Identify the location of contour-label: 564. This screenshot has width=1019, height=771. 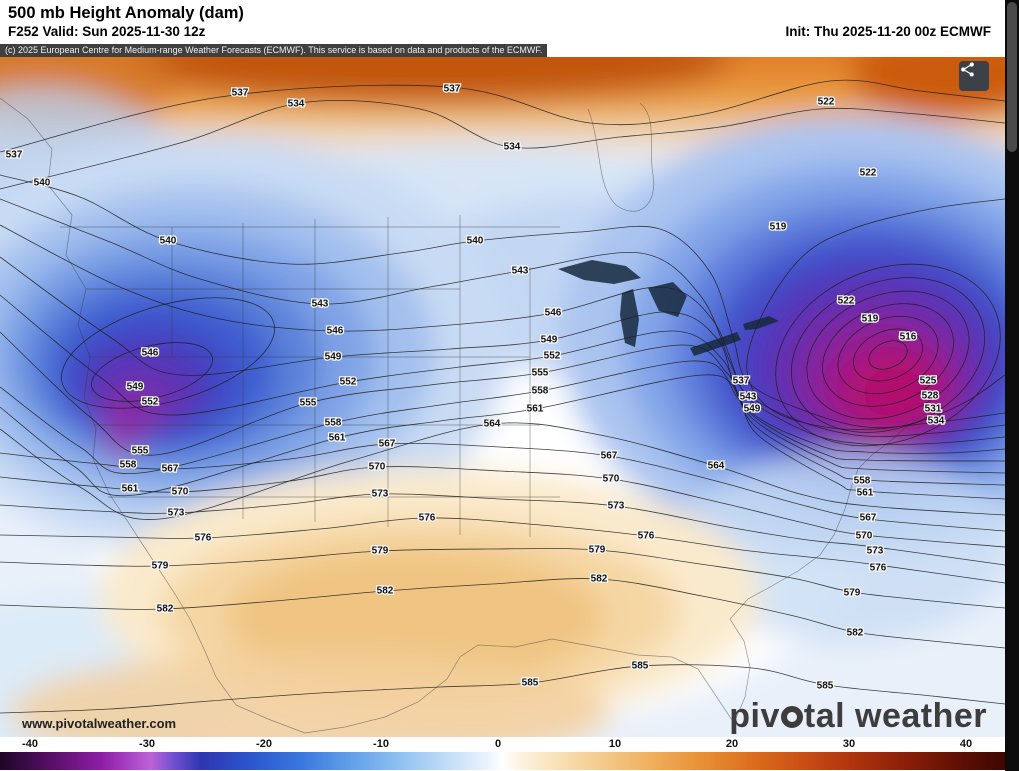
(716, 466).